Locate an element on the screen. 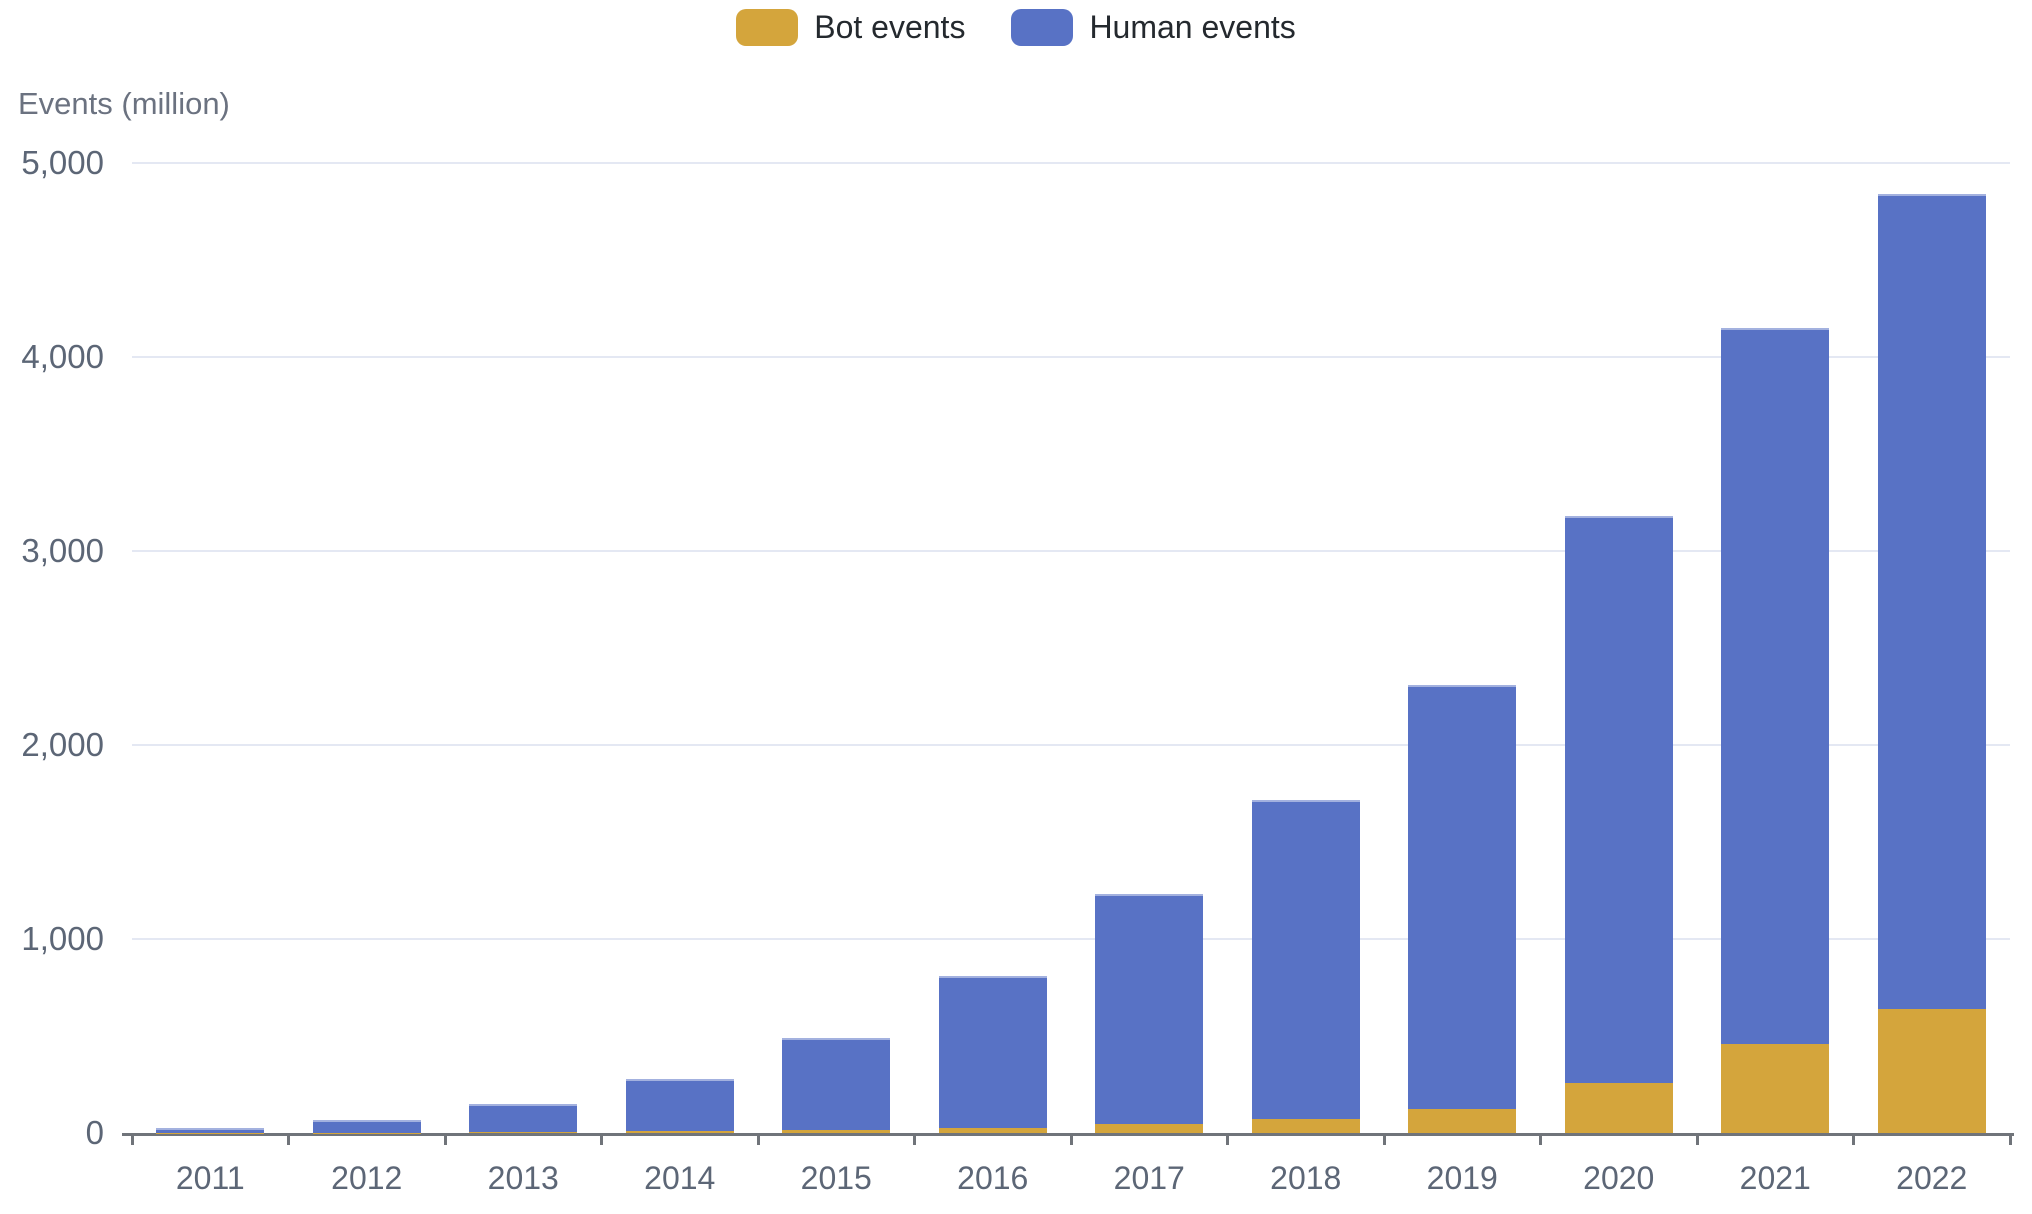  bar-2020 is located at coordinates (1618, 824).